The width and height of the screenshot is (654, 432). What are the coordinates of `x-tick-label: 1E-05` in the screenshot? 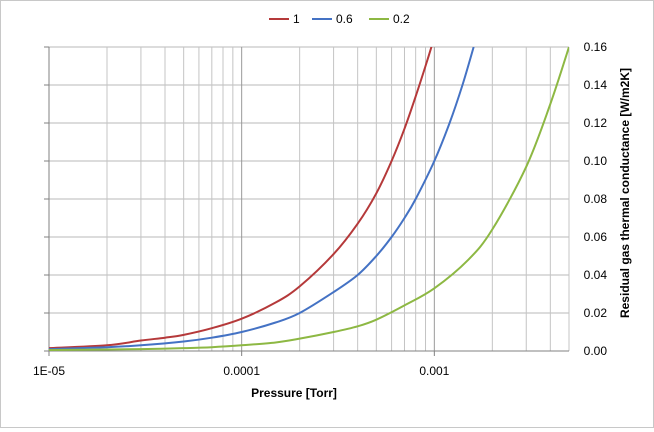 It's located at (49, 371).